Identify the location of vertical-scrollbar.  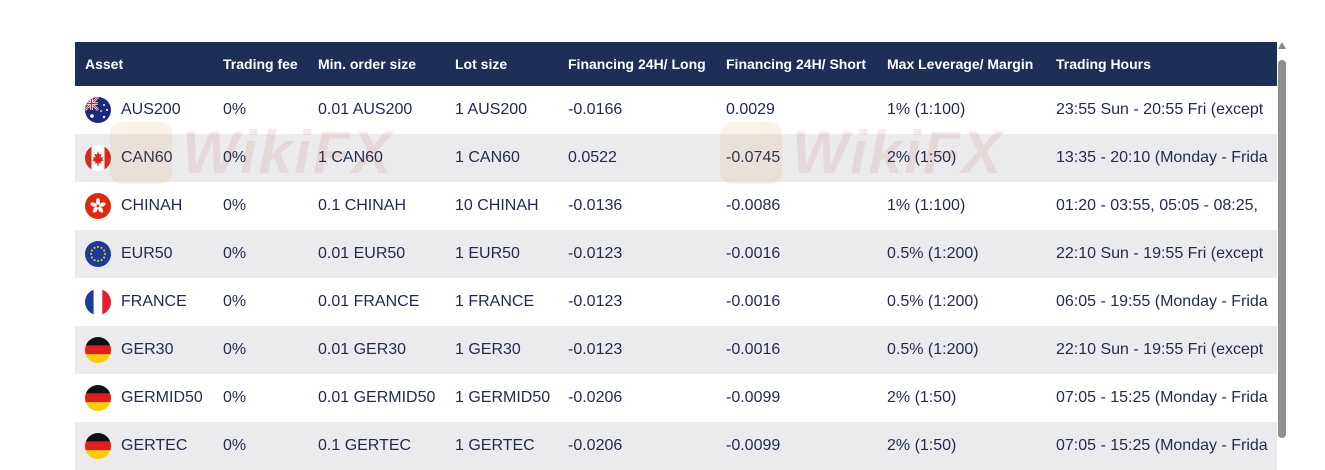
(1282, 256).